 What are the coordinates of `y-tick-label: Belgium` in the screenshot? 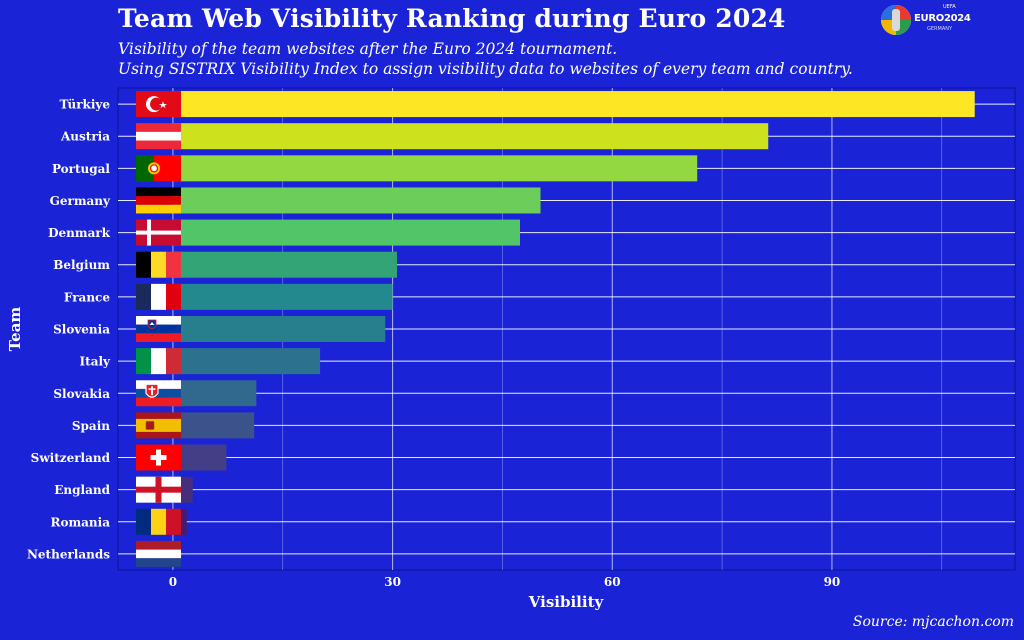 It's located at (81, 265).